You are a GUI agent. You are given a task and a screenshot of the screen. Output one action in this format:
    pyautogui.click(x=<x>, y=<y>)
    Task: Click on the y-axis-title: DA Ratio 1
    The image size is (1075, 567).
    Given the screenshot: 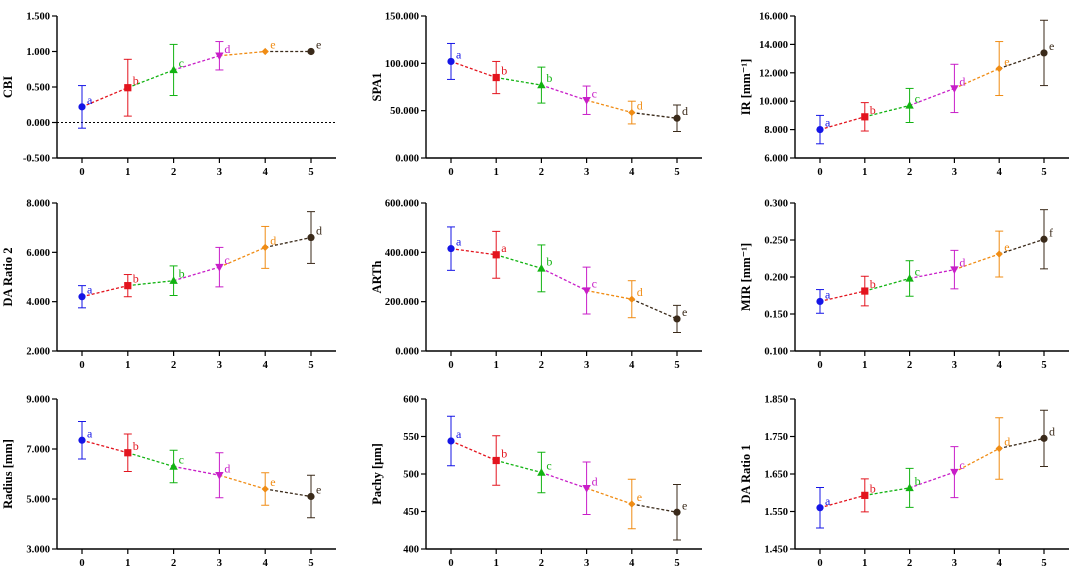 What is the action you would take?
    pyautogui.click(x=746, y=473)
    